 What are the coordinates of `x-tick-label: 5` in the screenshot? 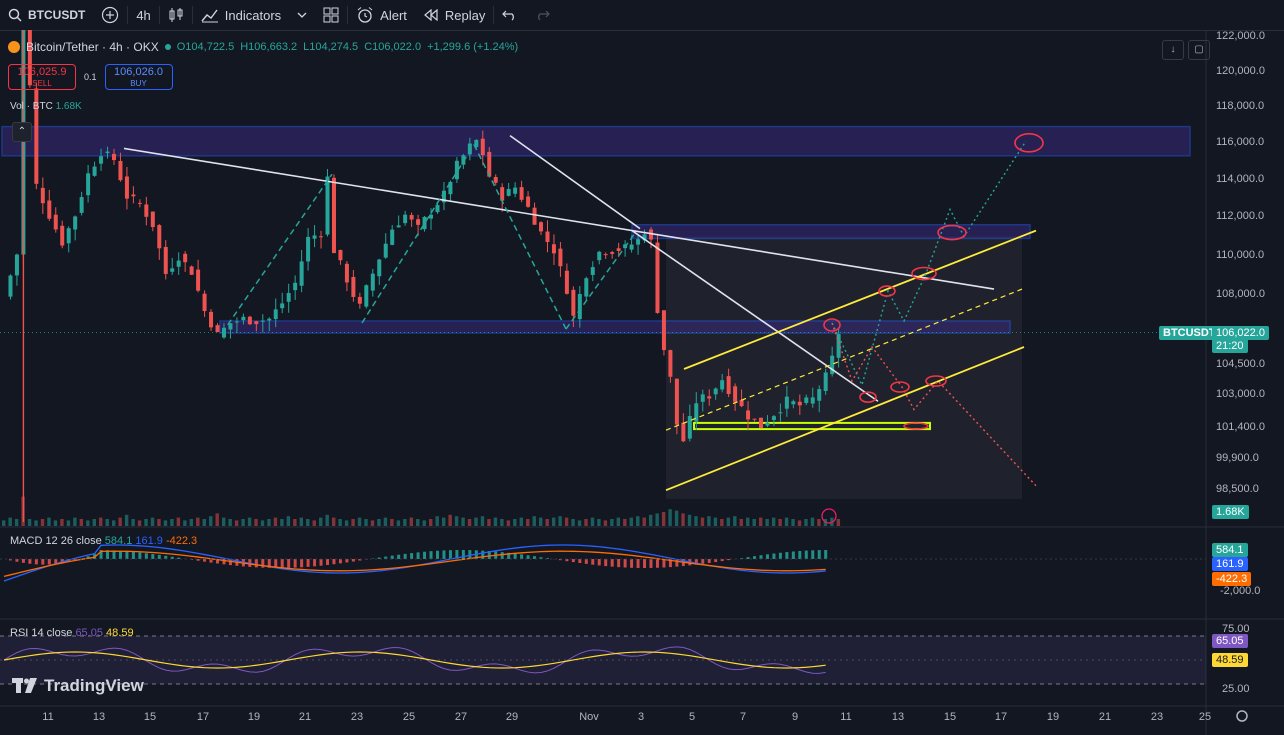 It's located at (692, 717).